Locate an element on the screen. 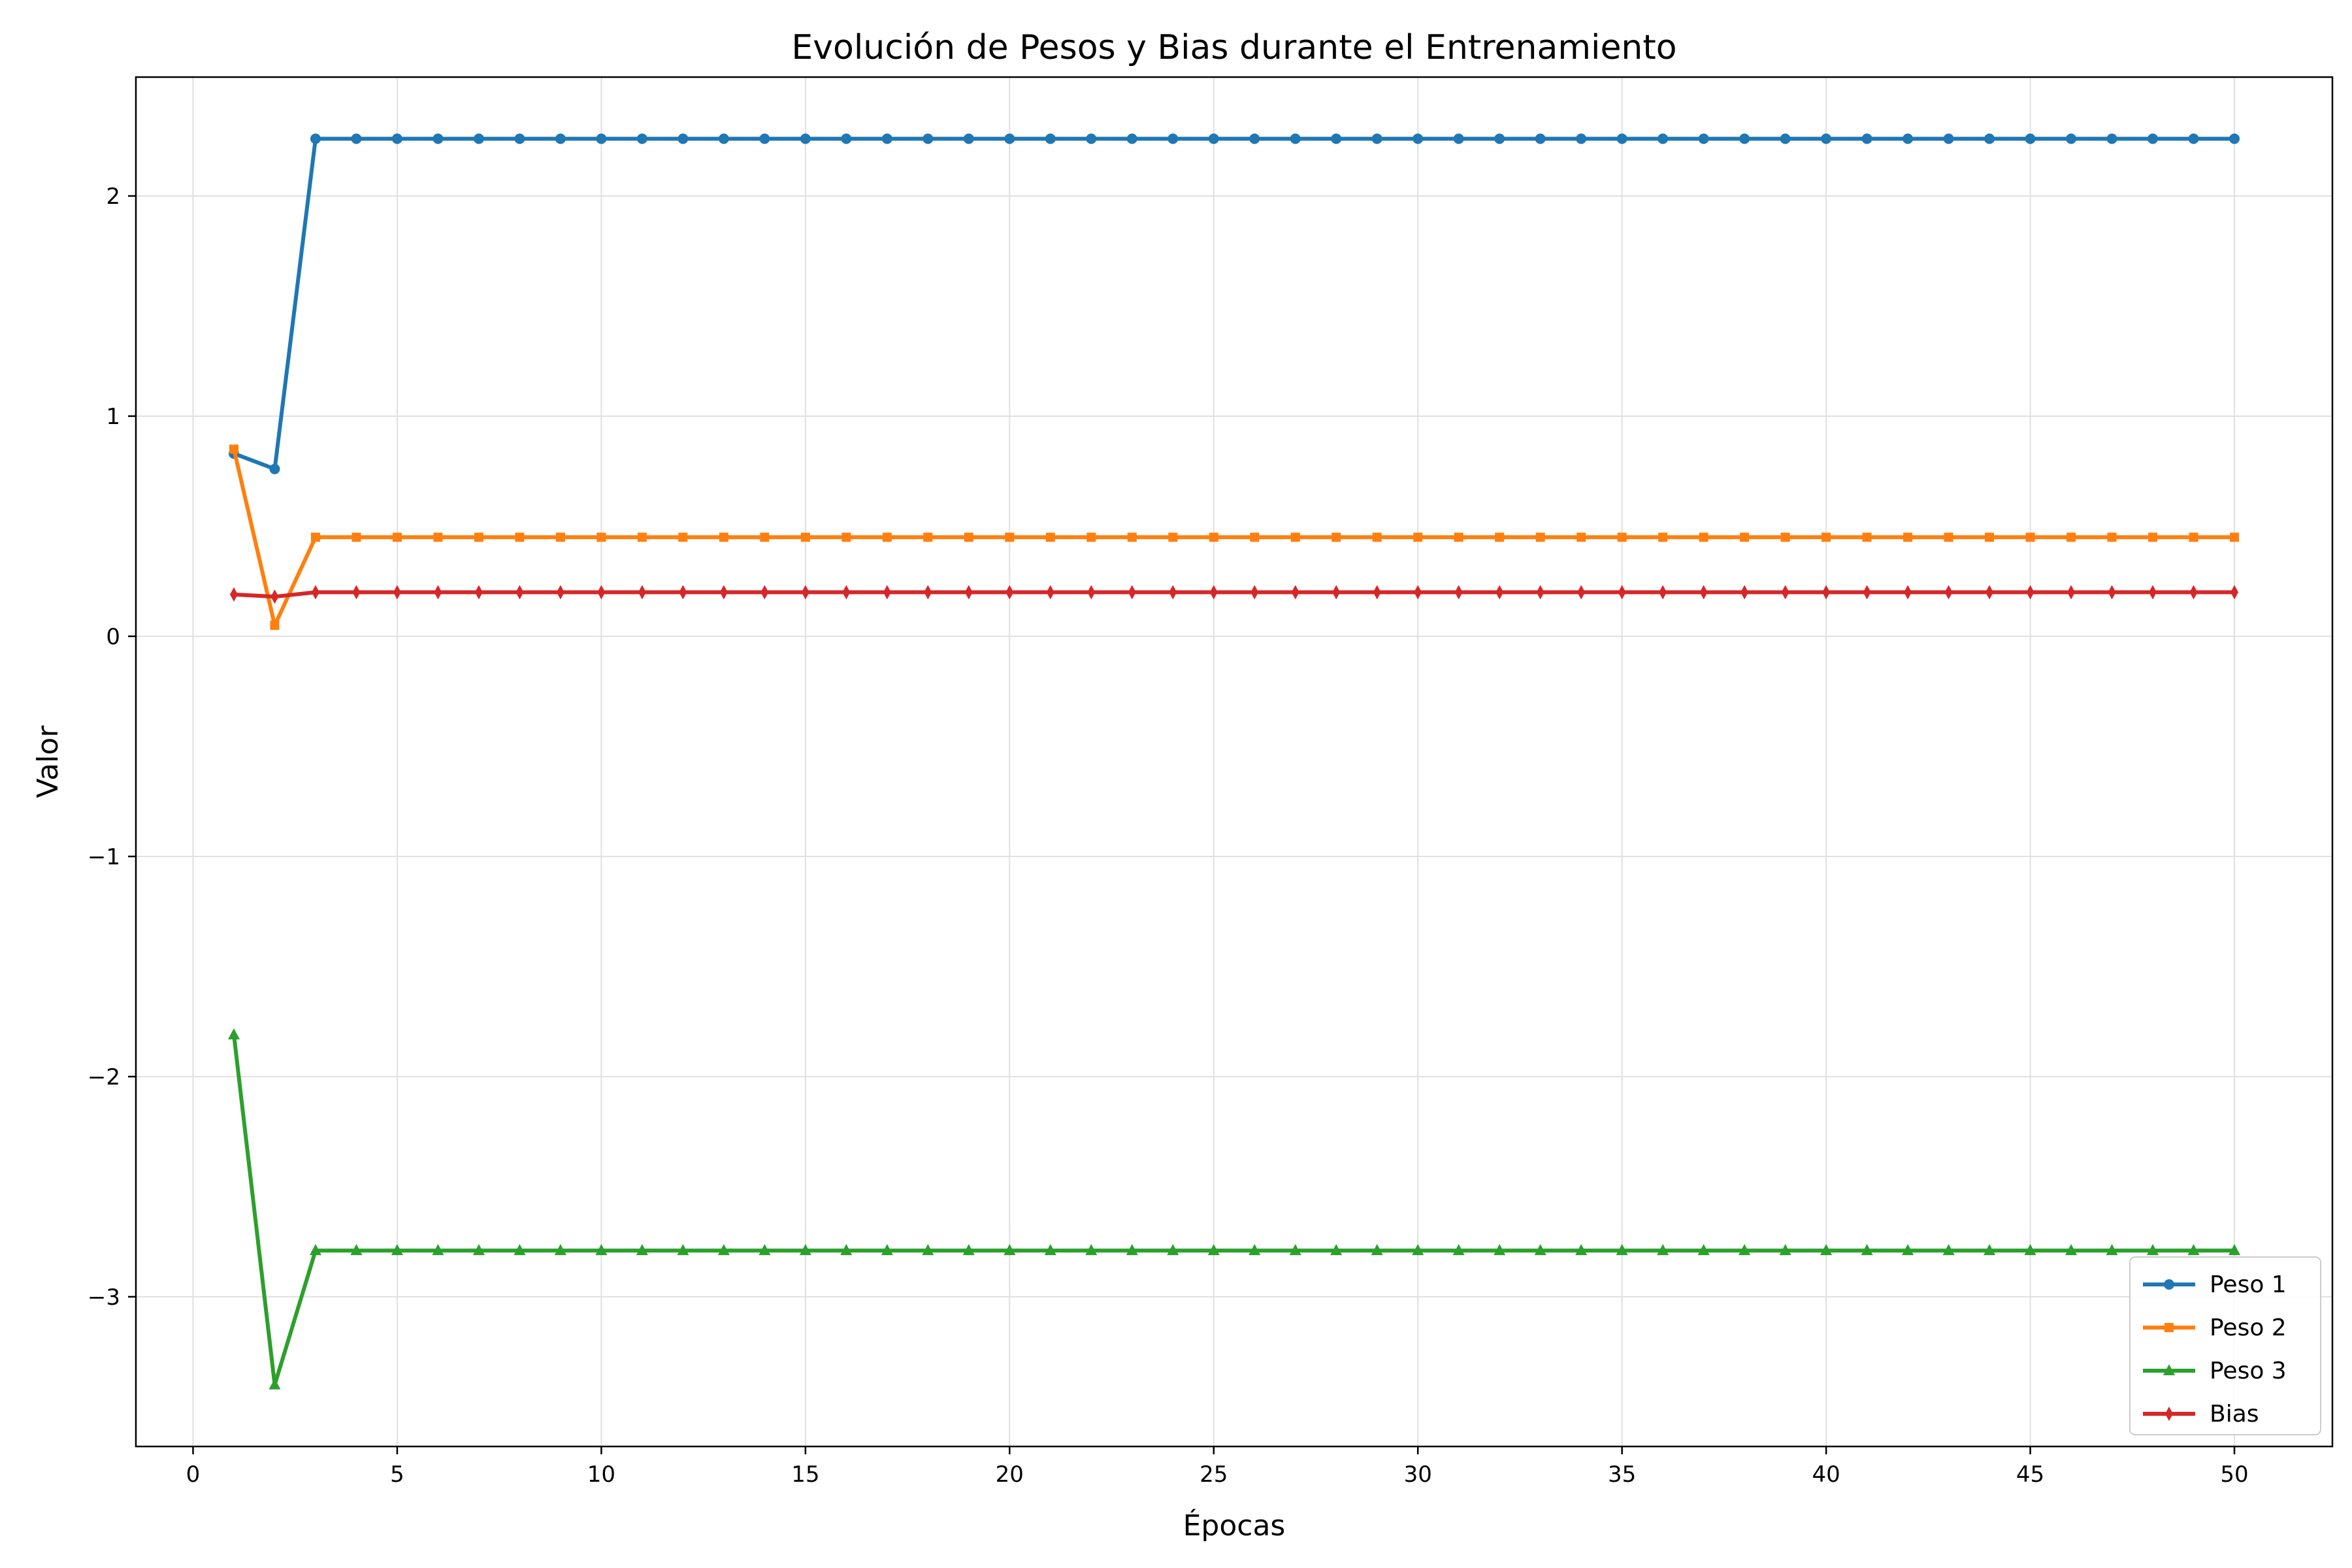  legend-label: Bias is located at coordinates (2234, 1414).